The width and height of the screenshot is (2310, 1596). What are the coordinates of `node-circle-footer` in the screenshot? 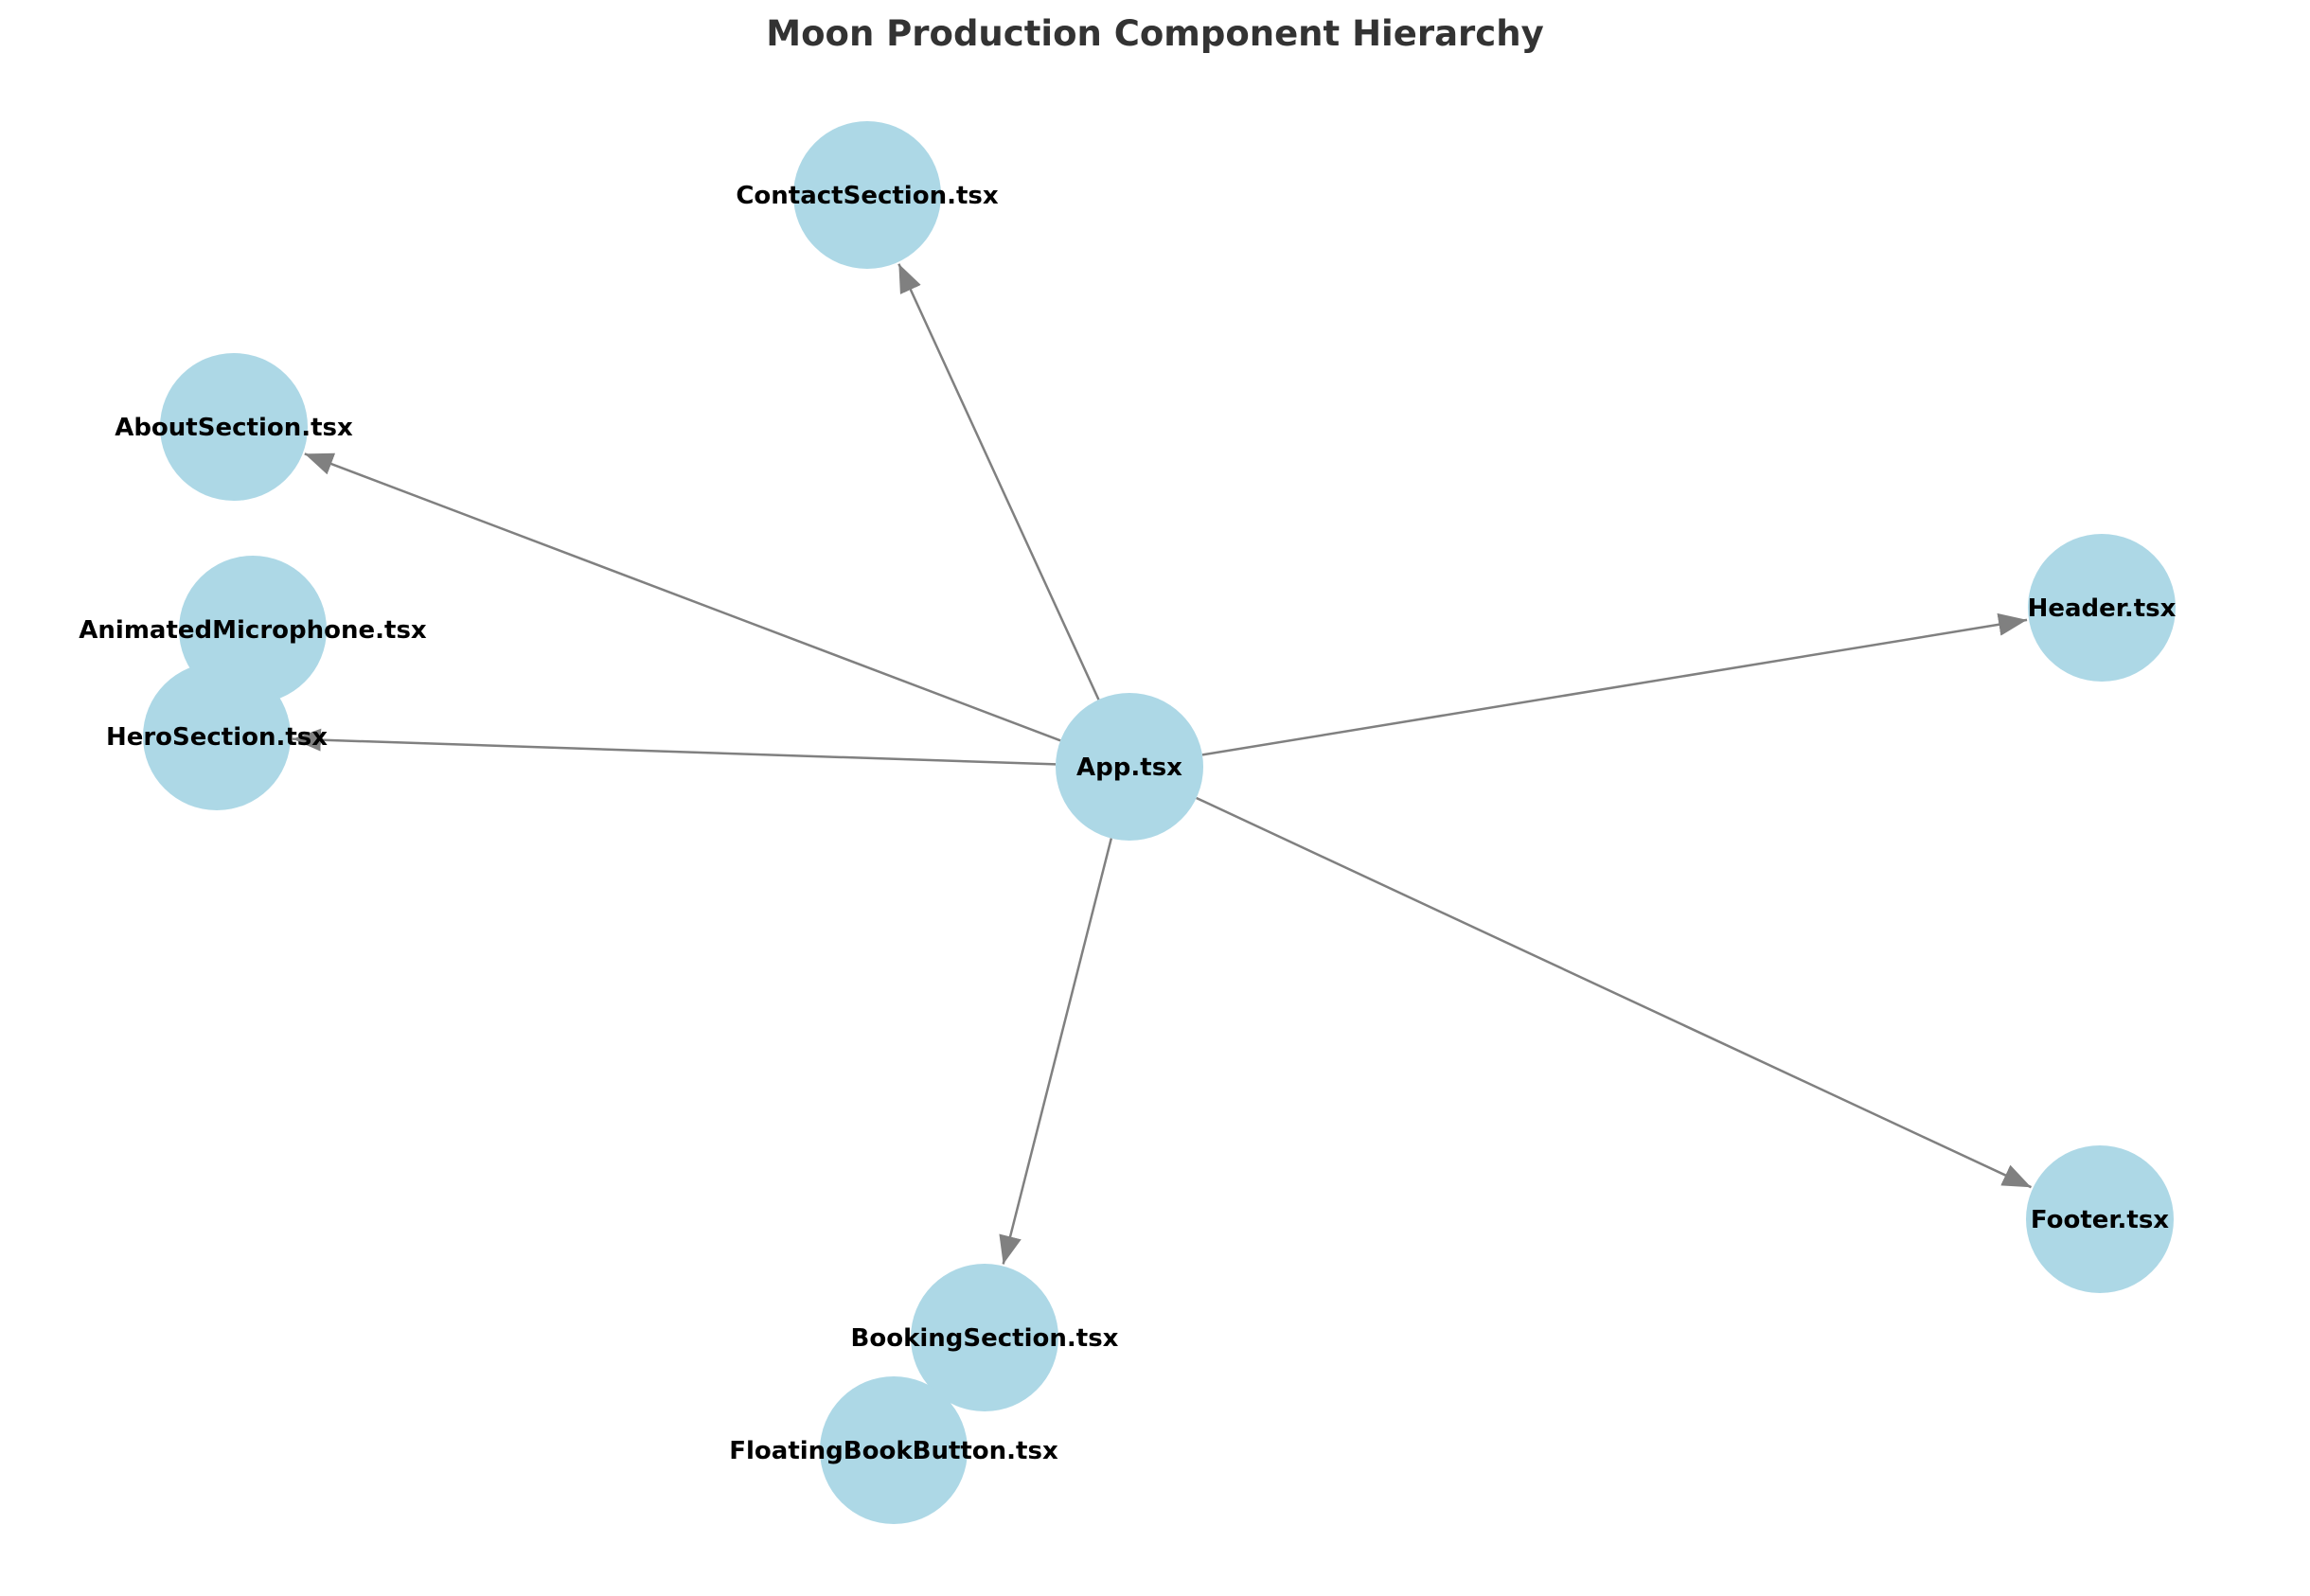 It's located at (2100, 1219).